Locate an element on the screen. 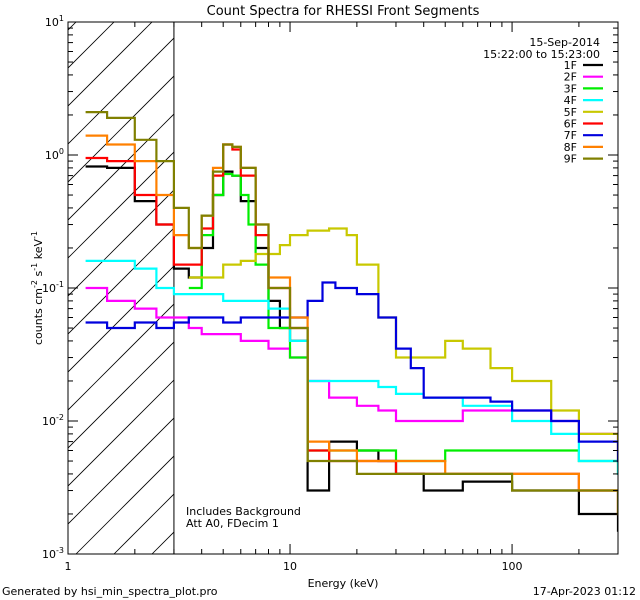 This screenshot has width=640, height=600. time-range-label: 15:22:00 to 15:23:00 is located at coordinates (541, 54).